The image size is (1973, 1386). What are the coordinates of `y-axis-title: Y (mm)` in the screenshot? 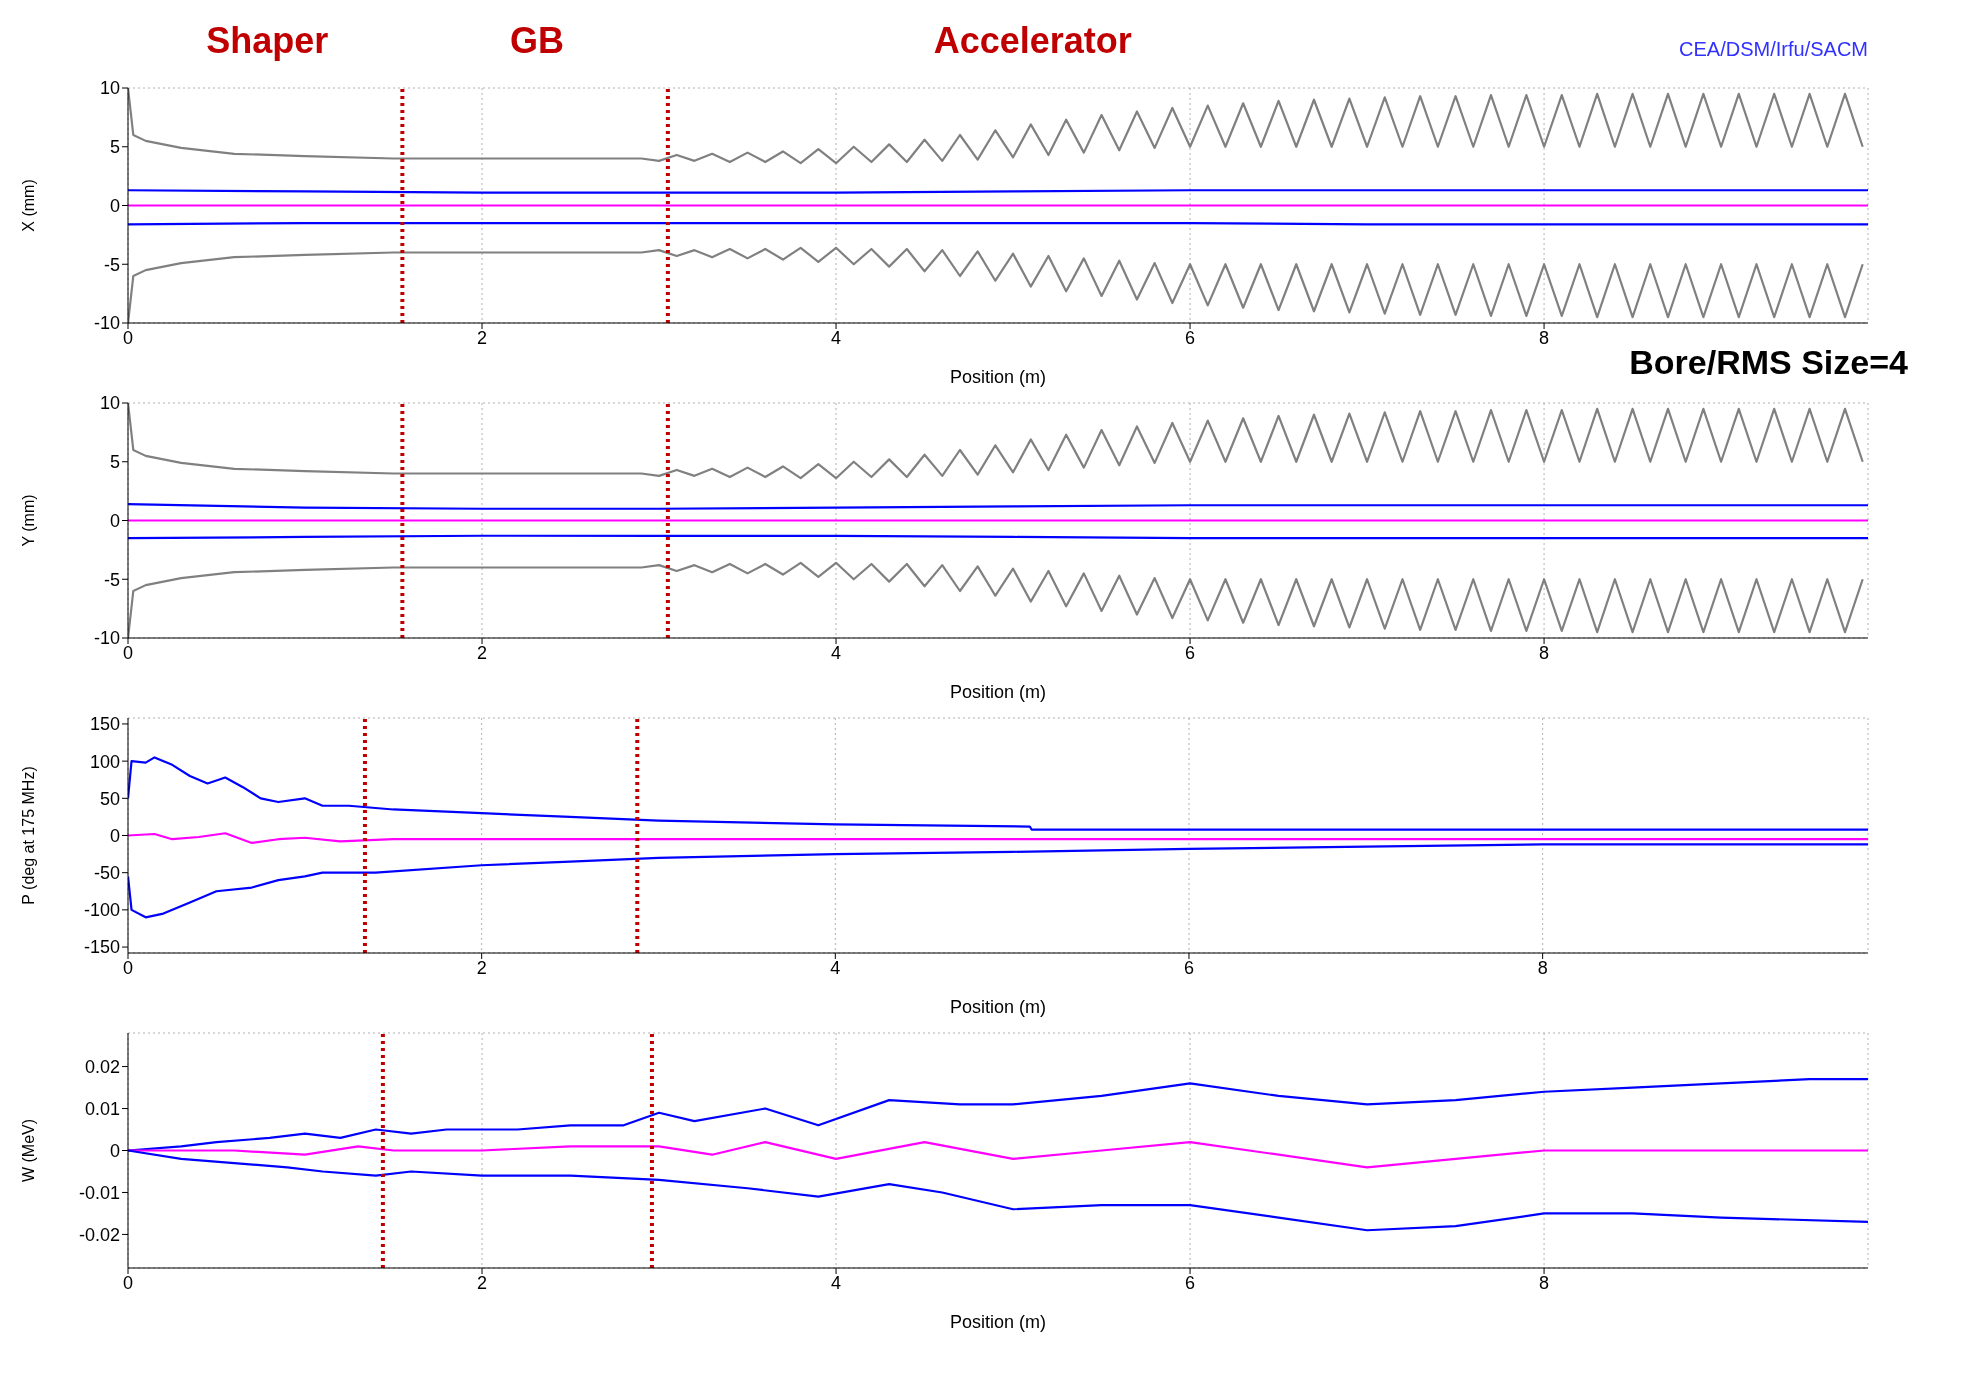 It's located at (28, 520).